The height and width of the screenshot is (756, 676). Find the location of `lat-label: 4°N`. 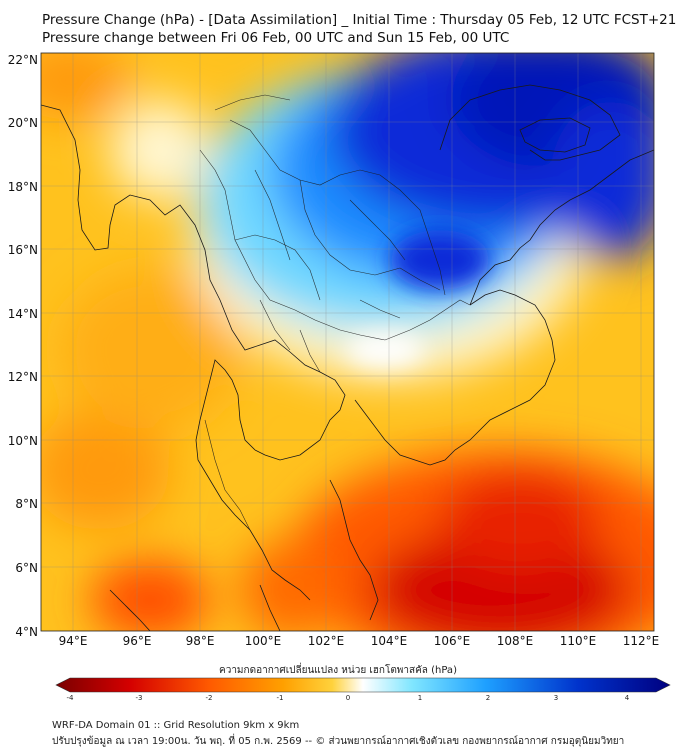

lat-label: 4°N is located at coordinates (26, 632).